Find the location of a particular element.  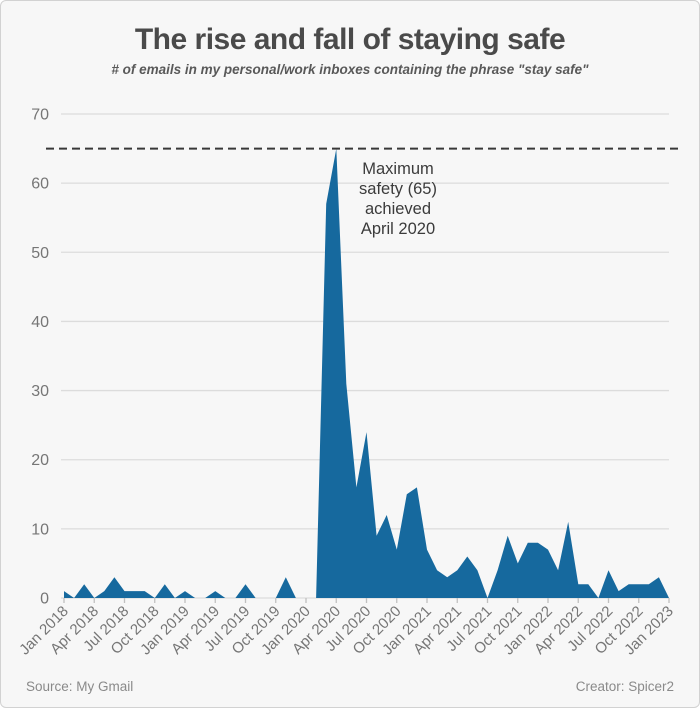

annotation-line: April 2020 is located at coordinates (398, 229).